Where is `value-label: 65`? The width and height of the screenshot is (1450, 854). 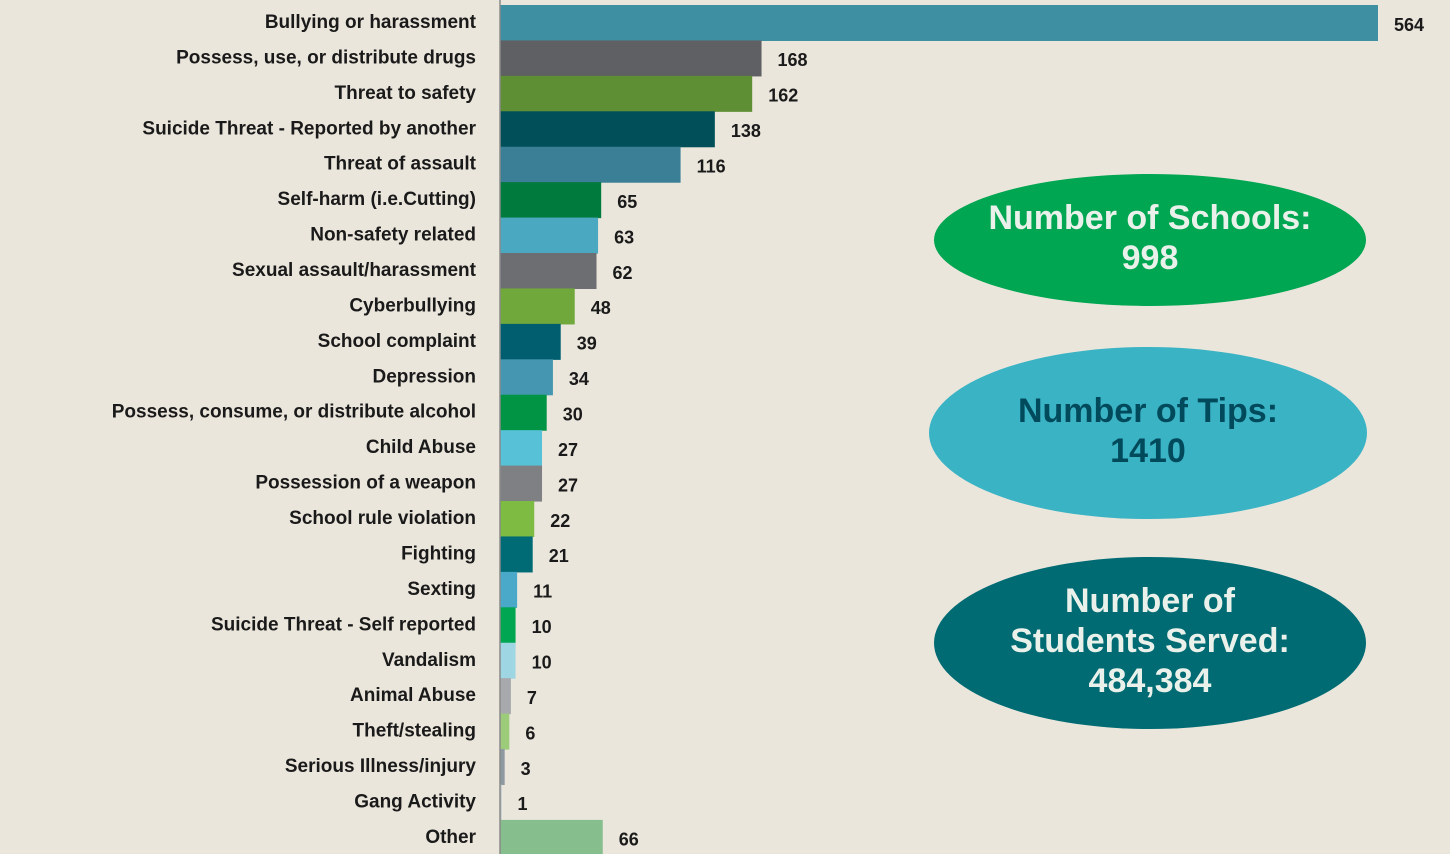 value-label: 65 is located at coordinates (627, 202).